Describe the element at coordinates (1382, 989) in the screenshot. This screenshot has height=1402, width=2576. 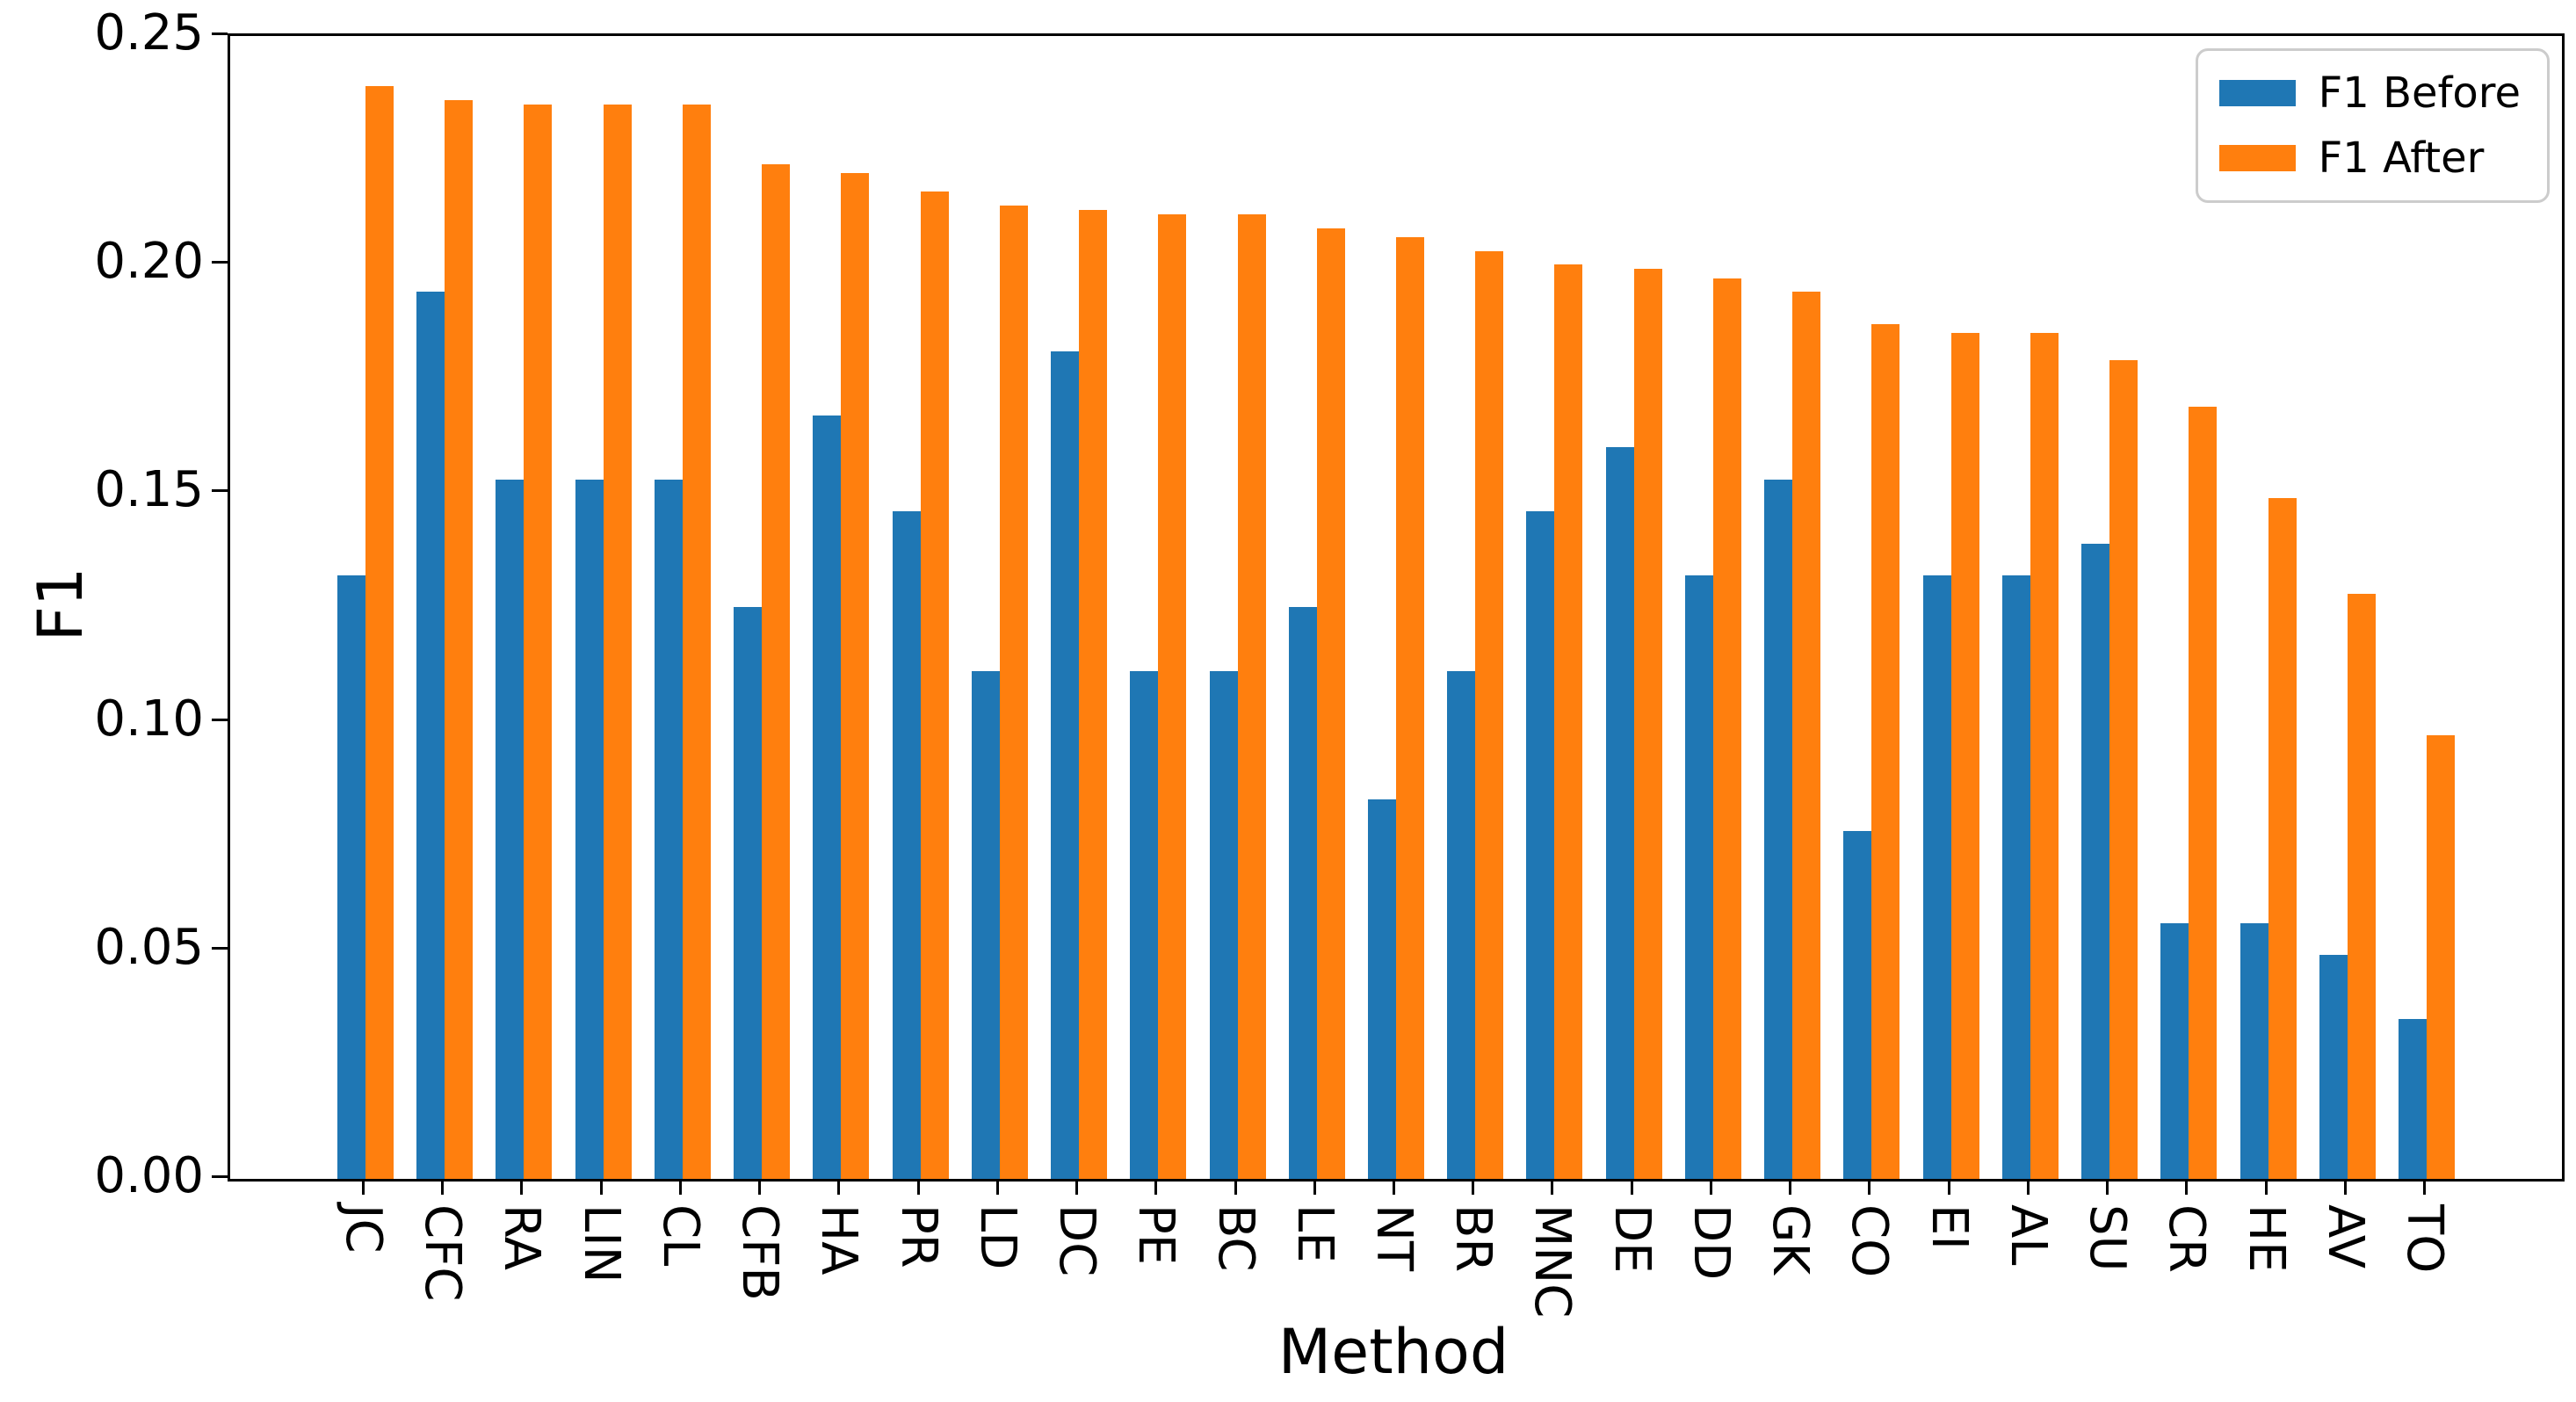
I see `bar-before-nt` at that location.